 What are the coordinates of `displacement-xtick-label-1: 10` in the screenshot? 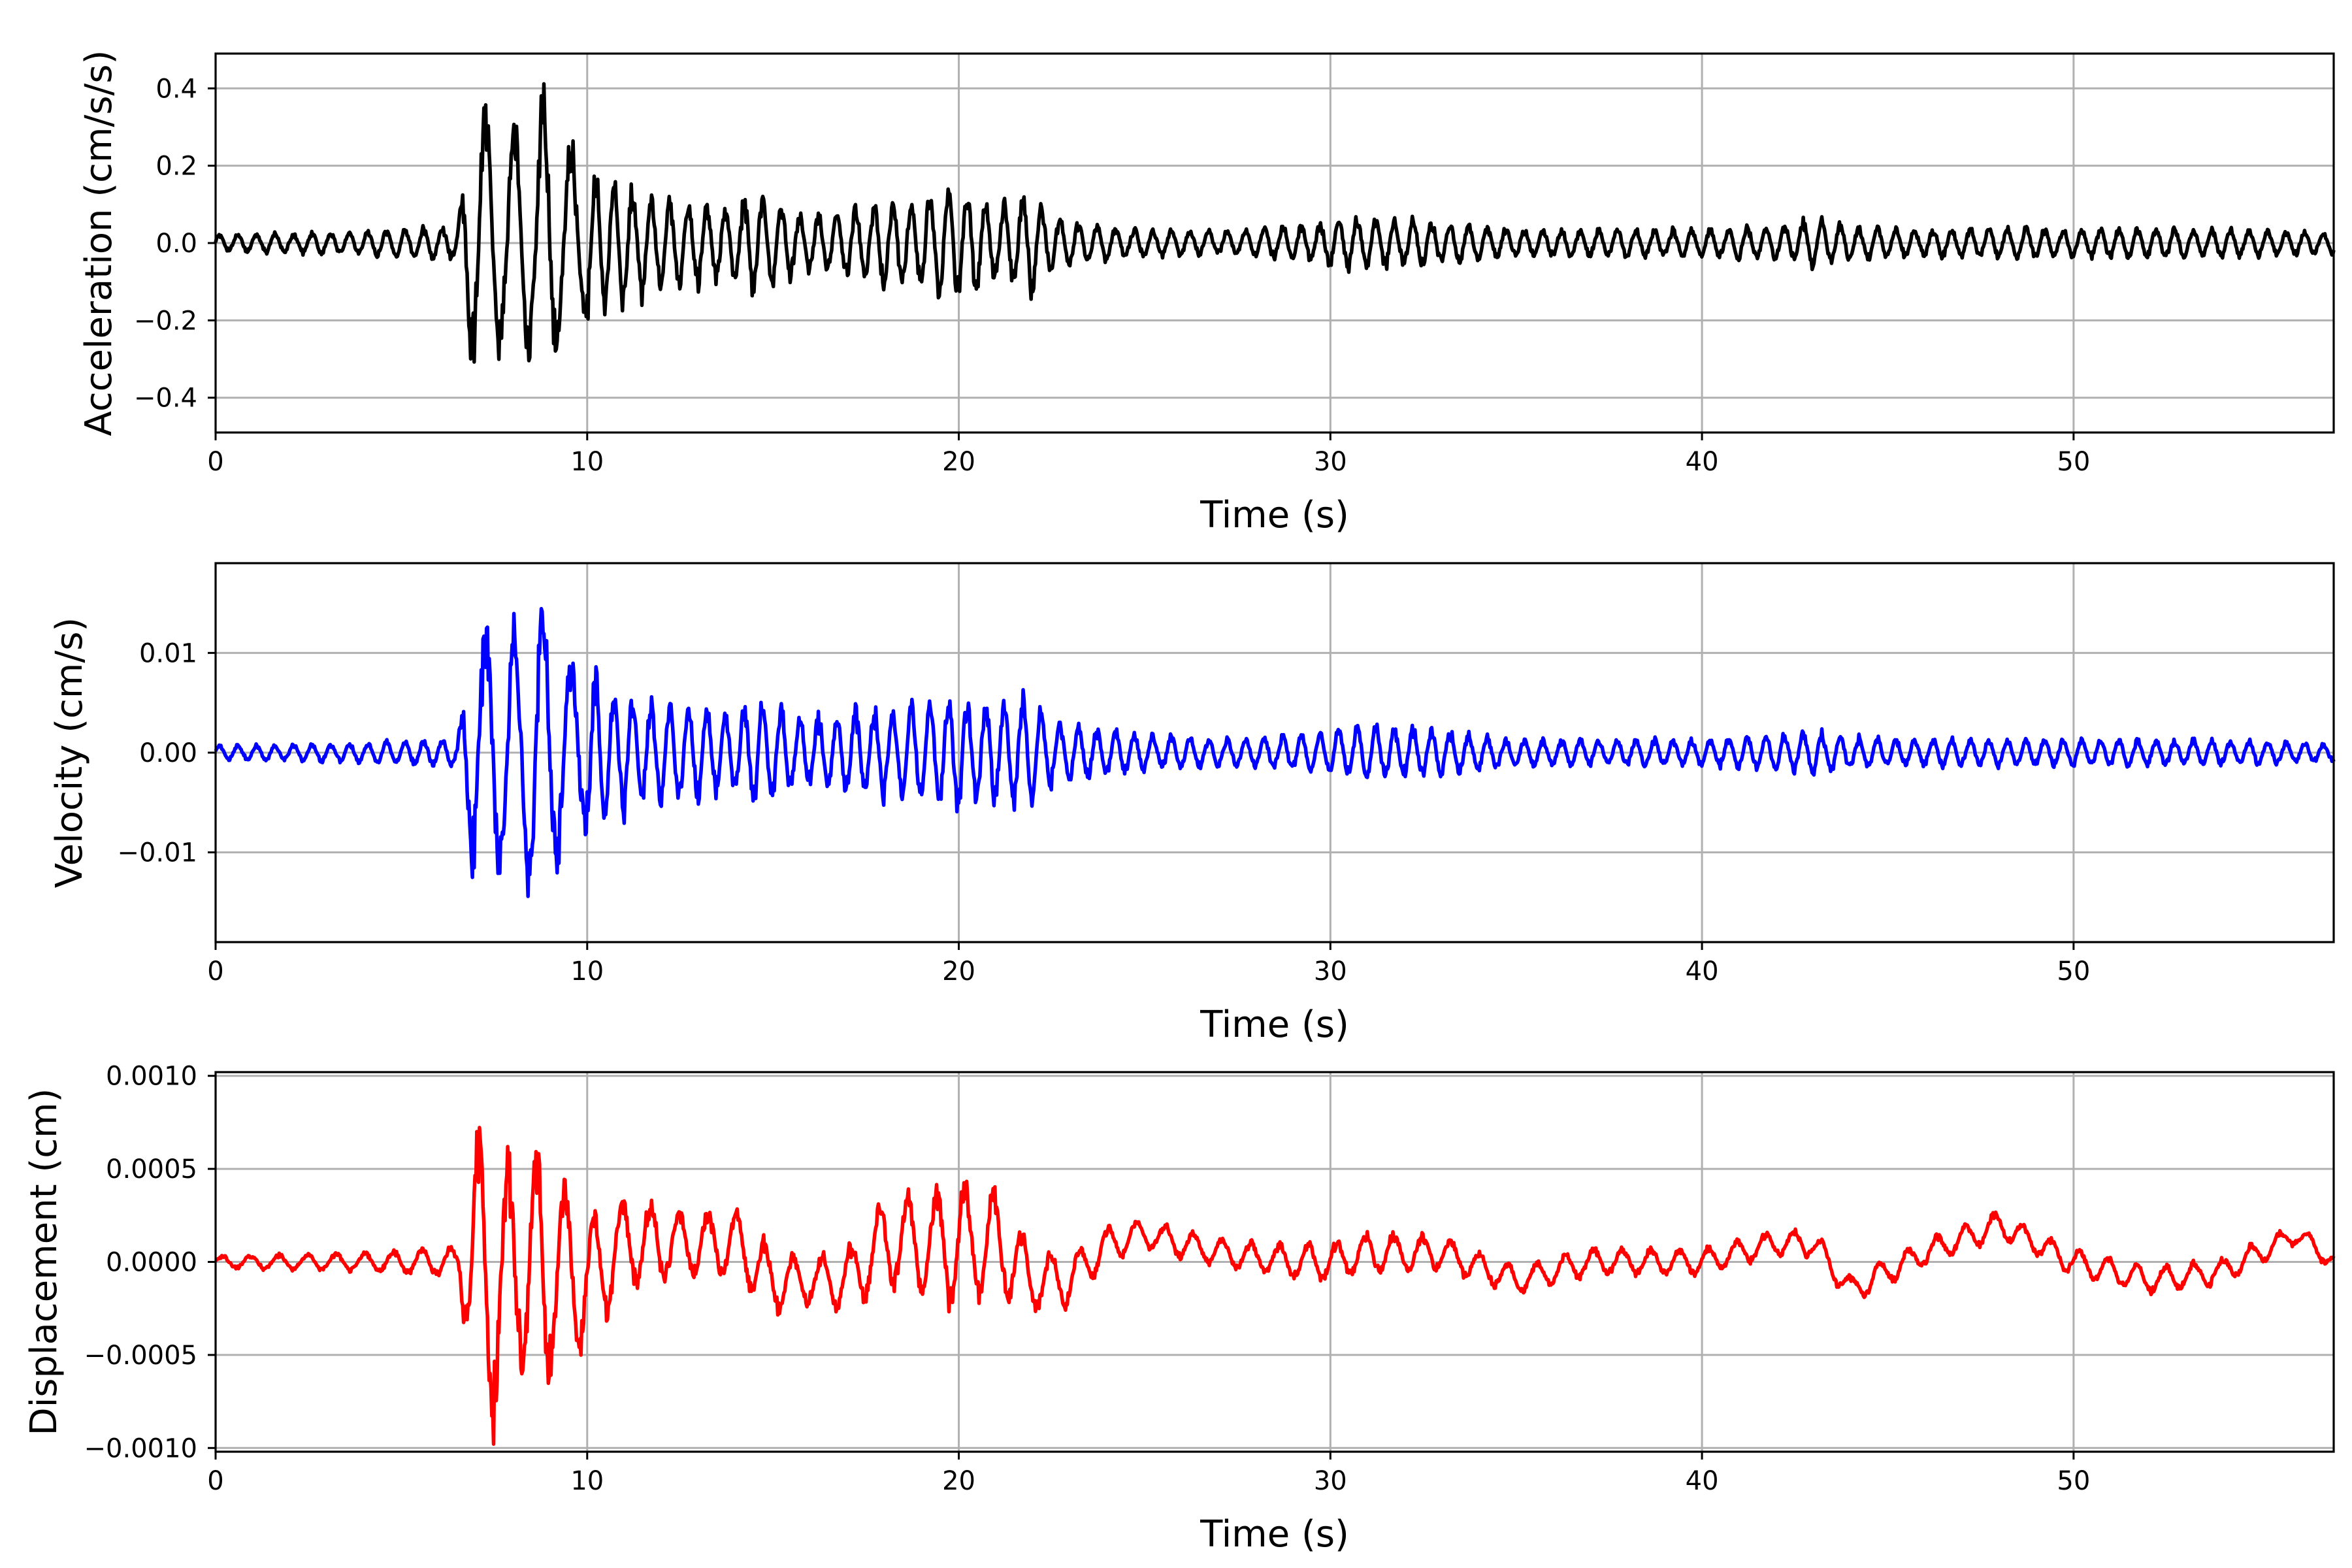 It's located at (587, 1481).